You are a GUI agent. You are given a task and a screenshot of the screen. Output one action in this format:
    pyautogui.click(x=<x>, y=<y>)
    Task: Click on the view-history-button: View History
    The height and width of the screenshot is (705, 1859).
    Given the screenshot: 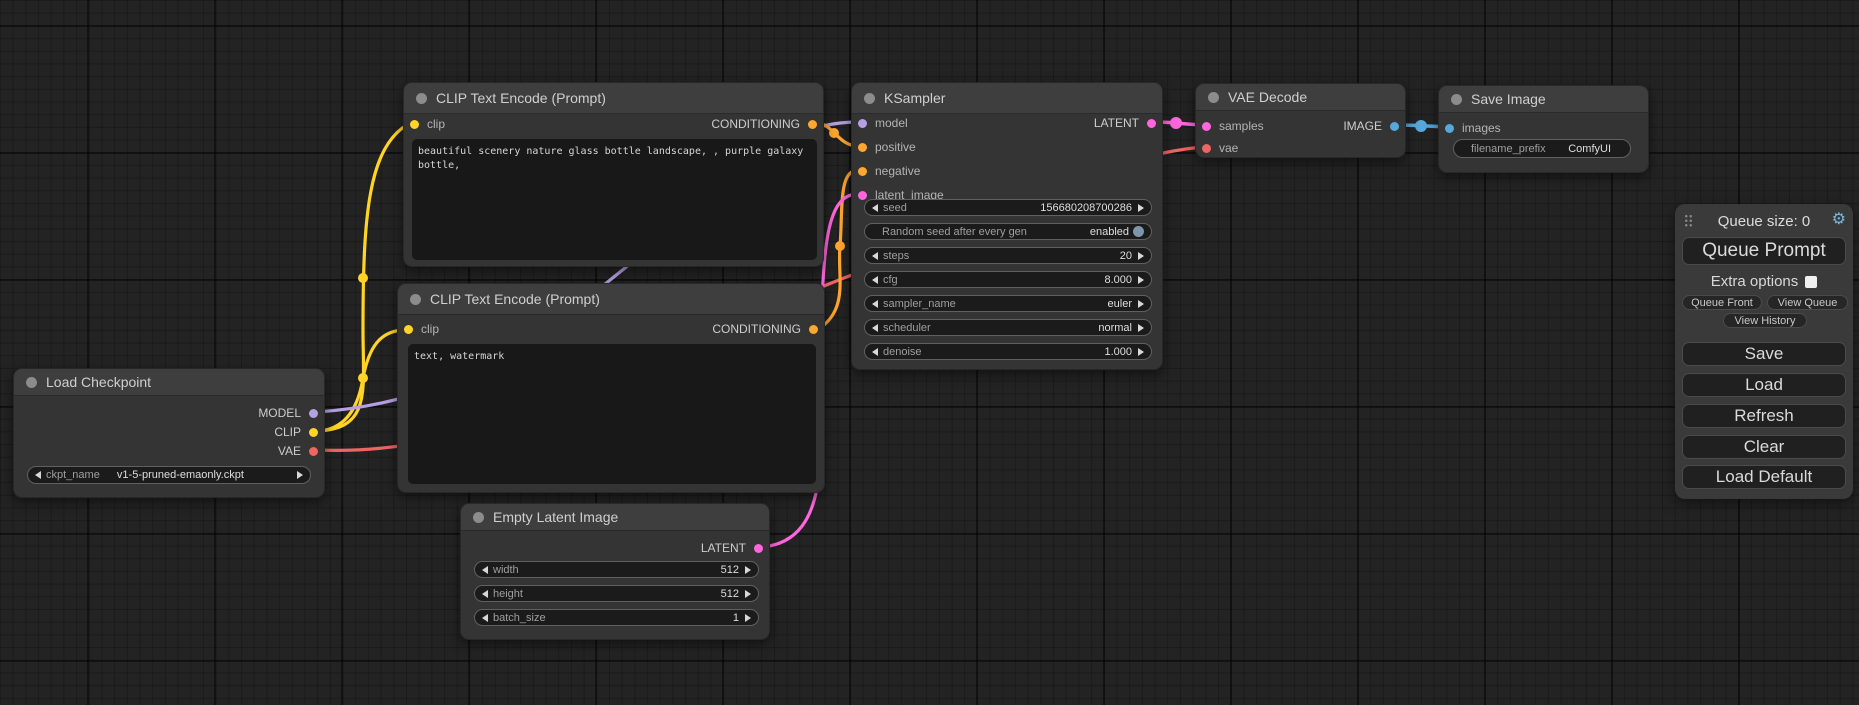 What is the action you would take?
    pyautogui.click(x=1765, y=320)
    